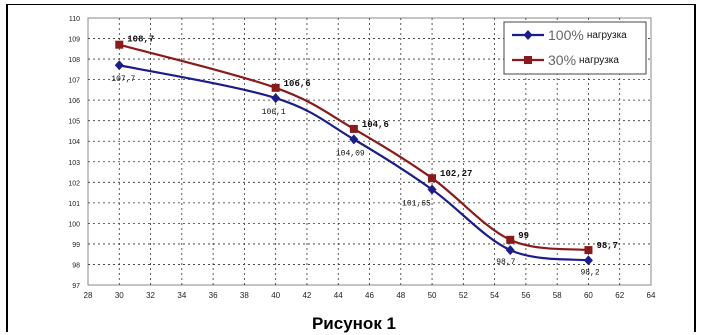  I want to click on y-tick-label: 103, so click(74, 163).